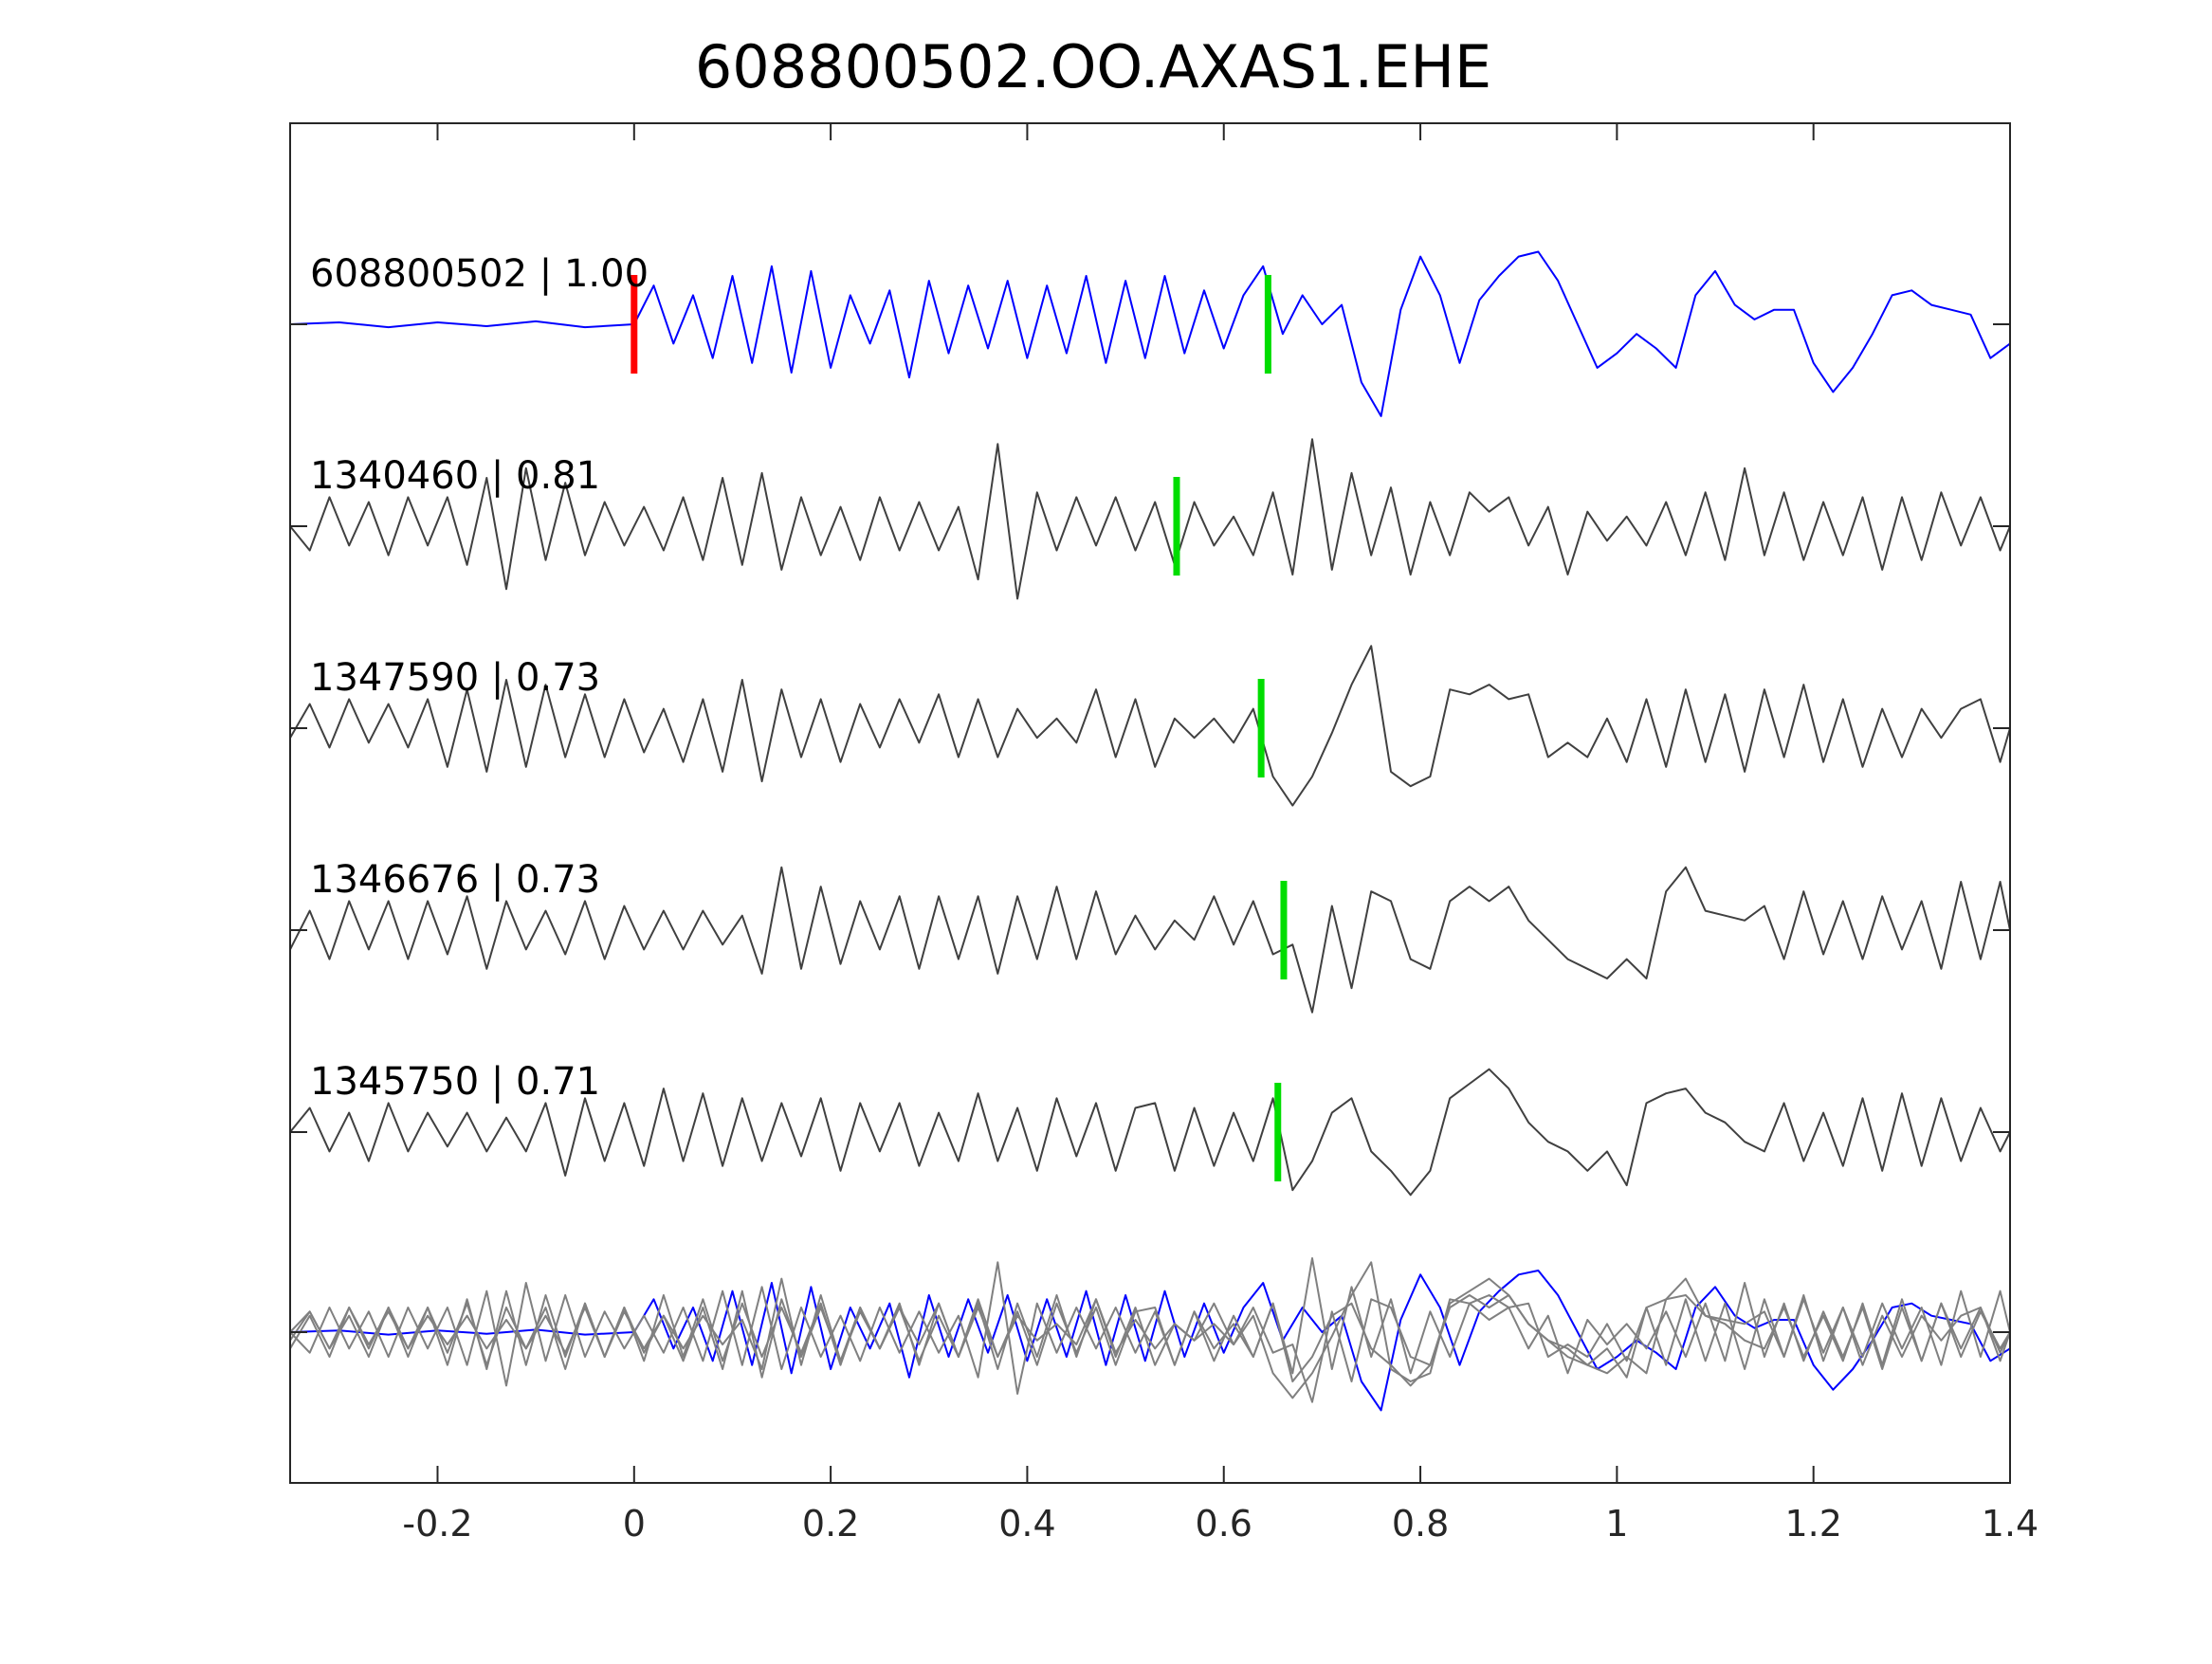 The image size is (2212, 1664). What do you see at coordinates (1026, 1524) in the screenshot?
I see `x-tick-label: 0.4` at bounding box center [1026, 1524].